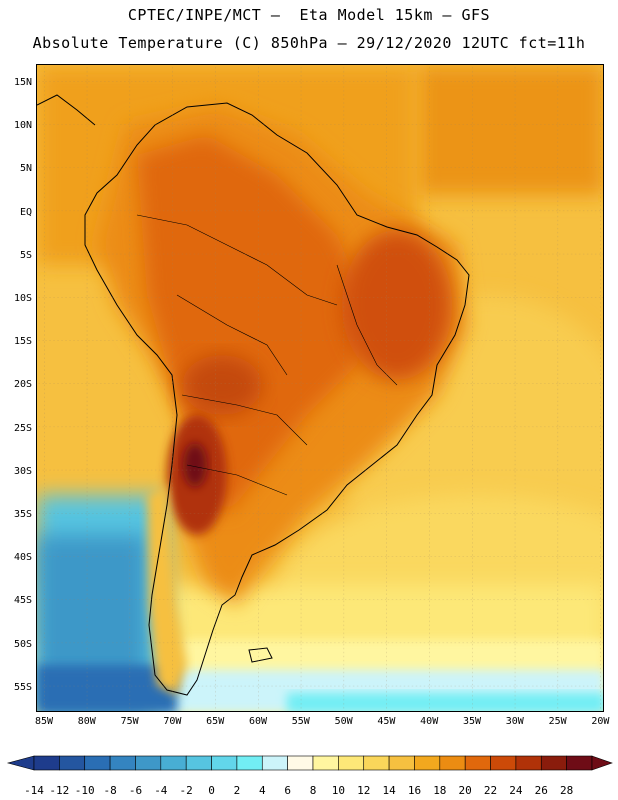  I want to click on colorbar-label: 10, so click(338, 790).